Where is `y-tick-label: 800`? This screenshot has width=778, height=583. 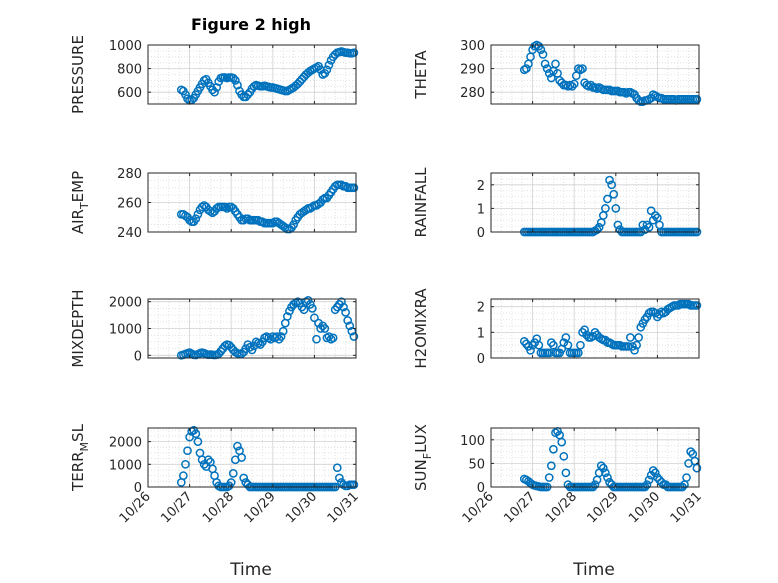 y-tick-label: 800 is located at coordinates (129, 70).